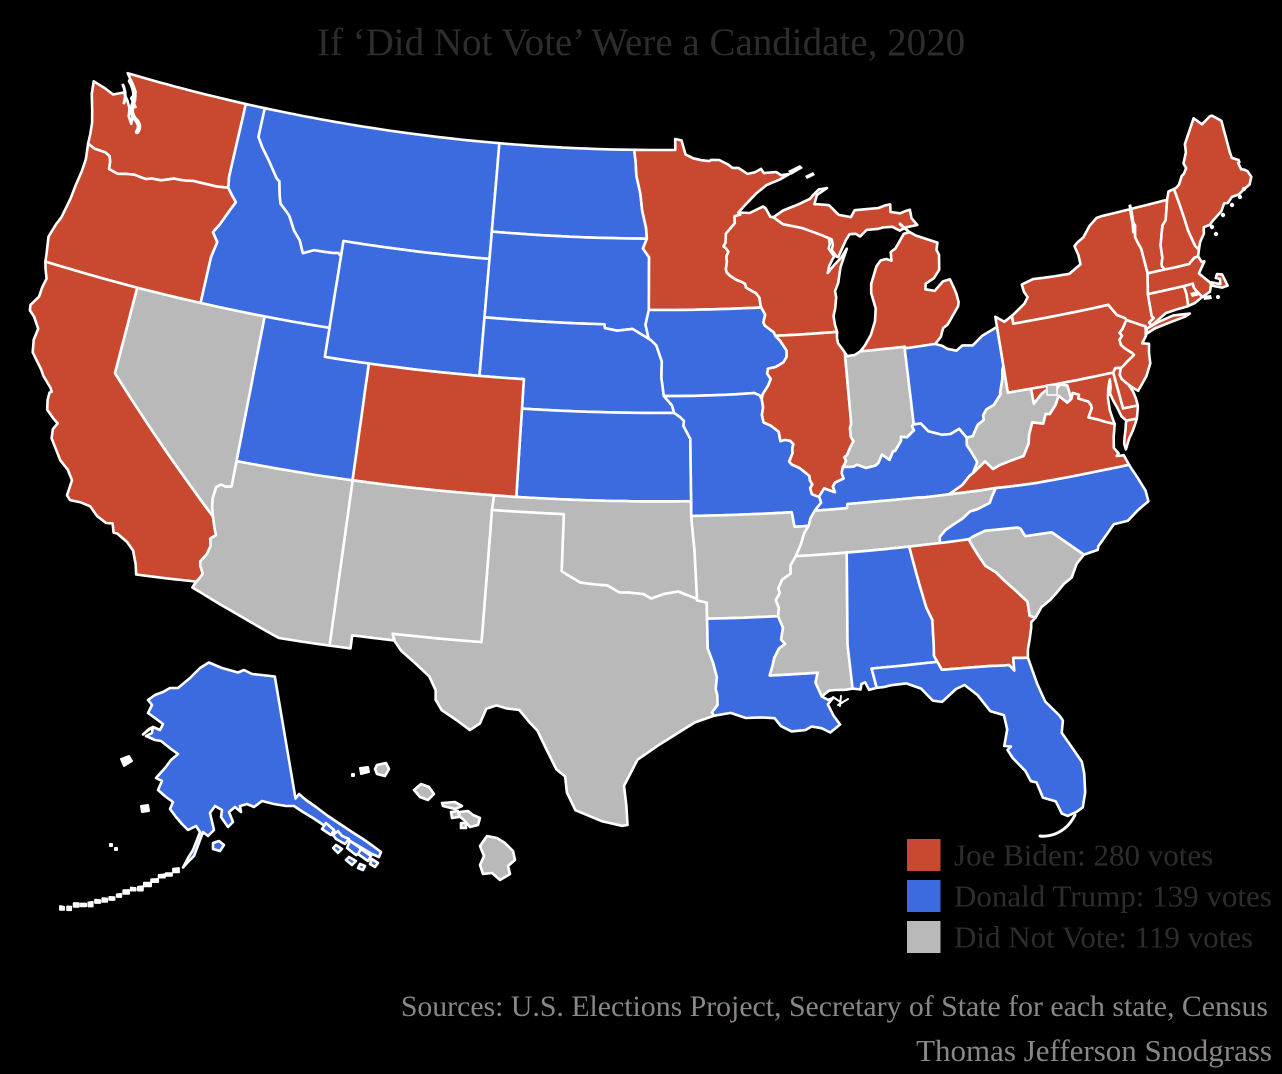 The width and height of the screenshot is (1282, 1074). What do you see at coordinates (1094, 1050) in the screenshot?
I see `svg-text: Thomas Jefferson Snodgrass` at bounding box center [1094, 1050].